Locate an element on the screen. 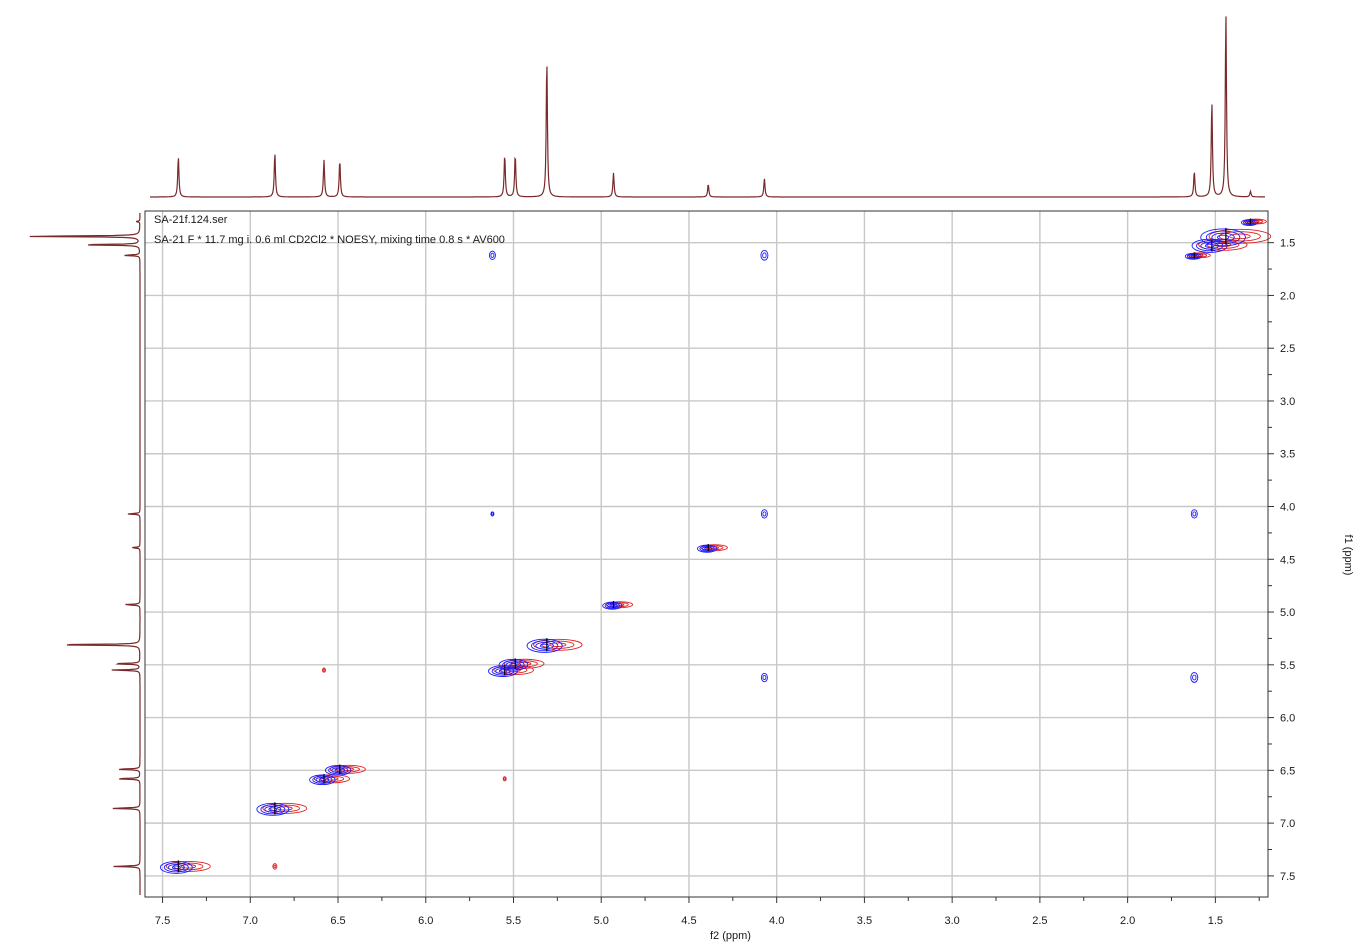  y-axis-label: f1 (ppm) is located at coordinates (1348, 555).